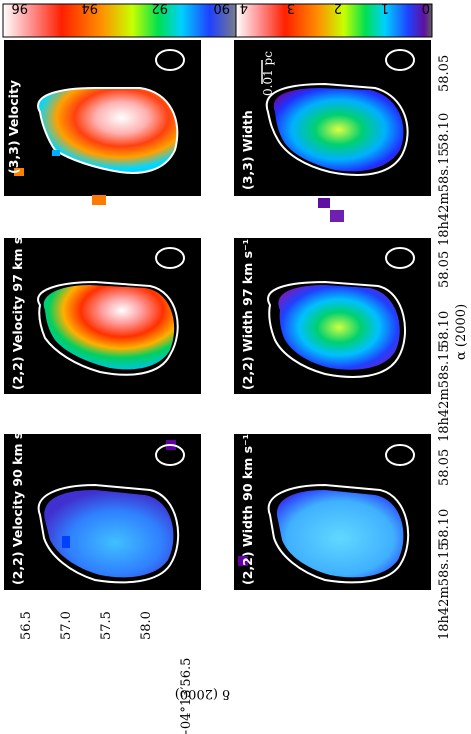 This screenshot has height=734, width=471. What do you see at coordinates (268, 73) in the screenshot?
I see `scalebar-label: 0.01 pc` at bounding box center [268, 73].